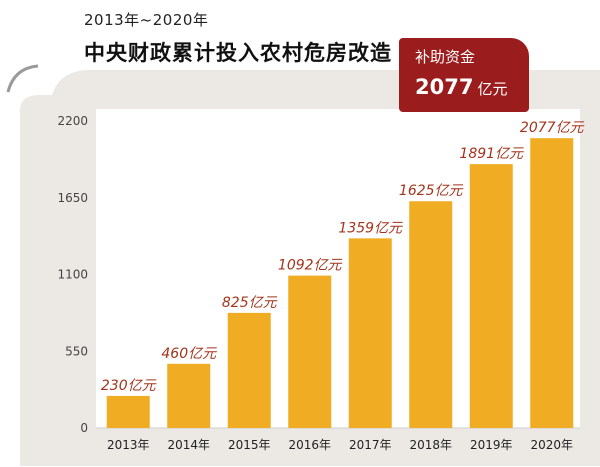 The height and width of the screenshot is (467, 600). What do you see at coordinates (551, 445) in the screenshot?
I see `x-tick-label: 2020年` at bounding box center [551, 445].